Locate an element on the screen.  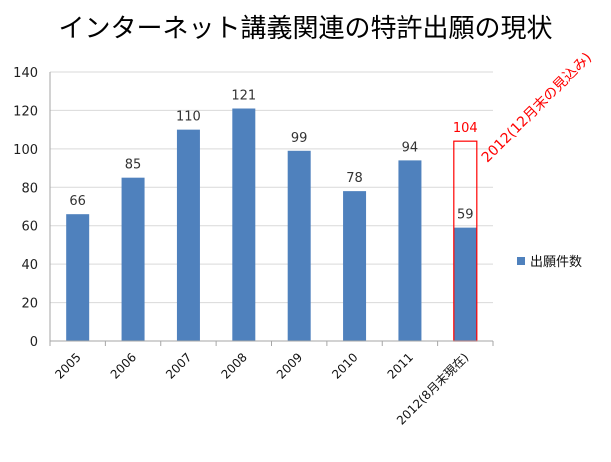
data-label: 94 is located at coordinates (410, 147).